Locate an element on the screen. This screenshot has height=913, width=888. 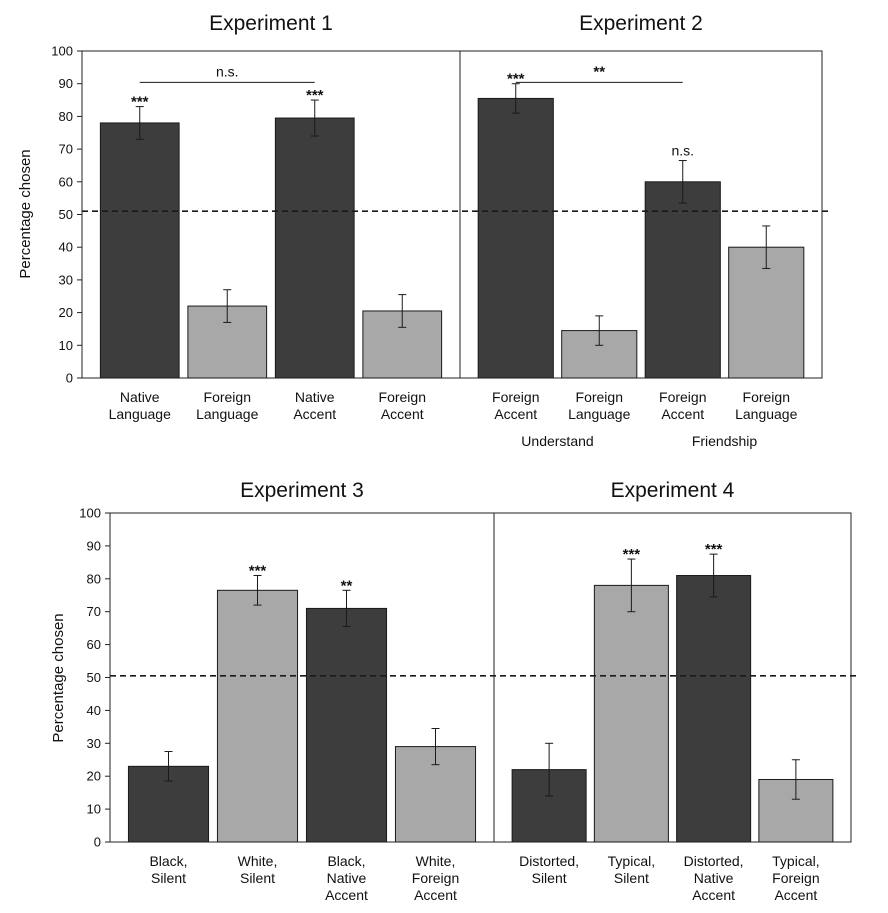
significance-marker: ** is located at coordinates (347, 585).